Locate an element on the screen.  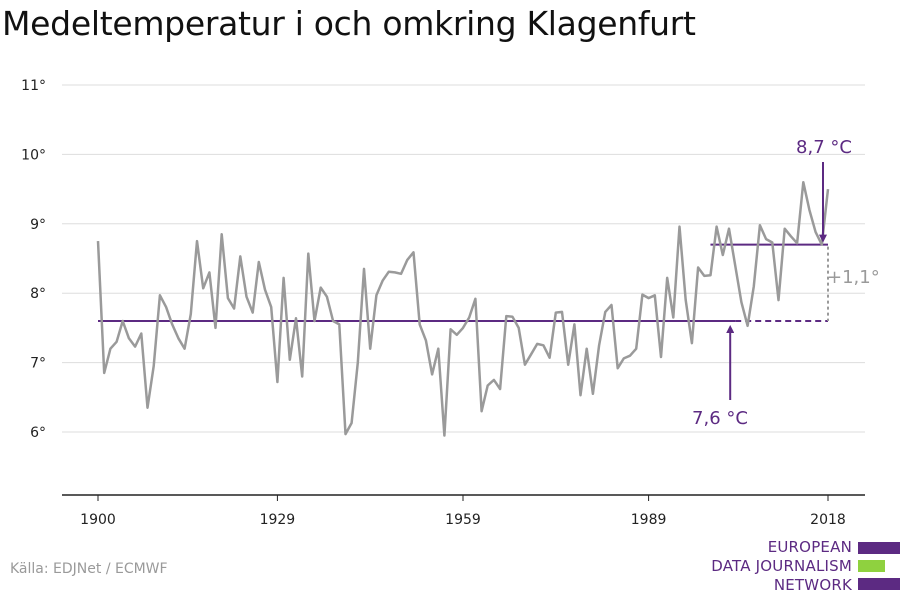
x-tick-label: 1959 is located at coordinates (463, 520).